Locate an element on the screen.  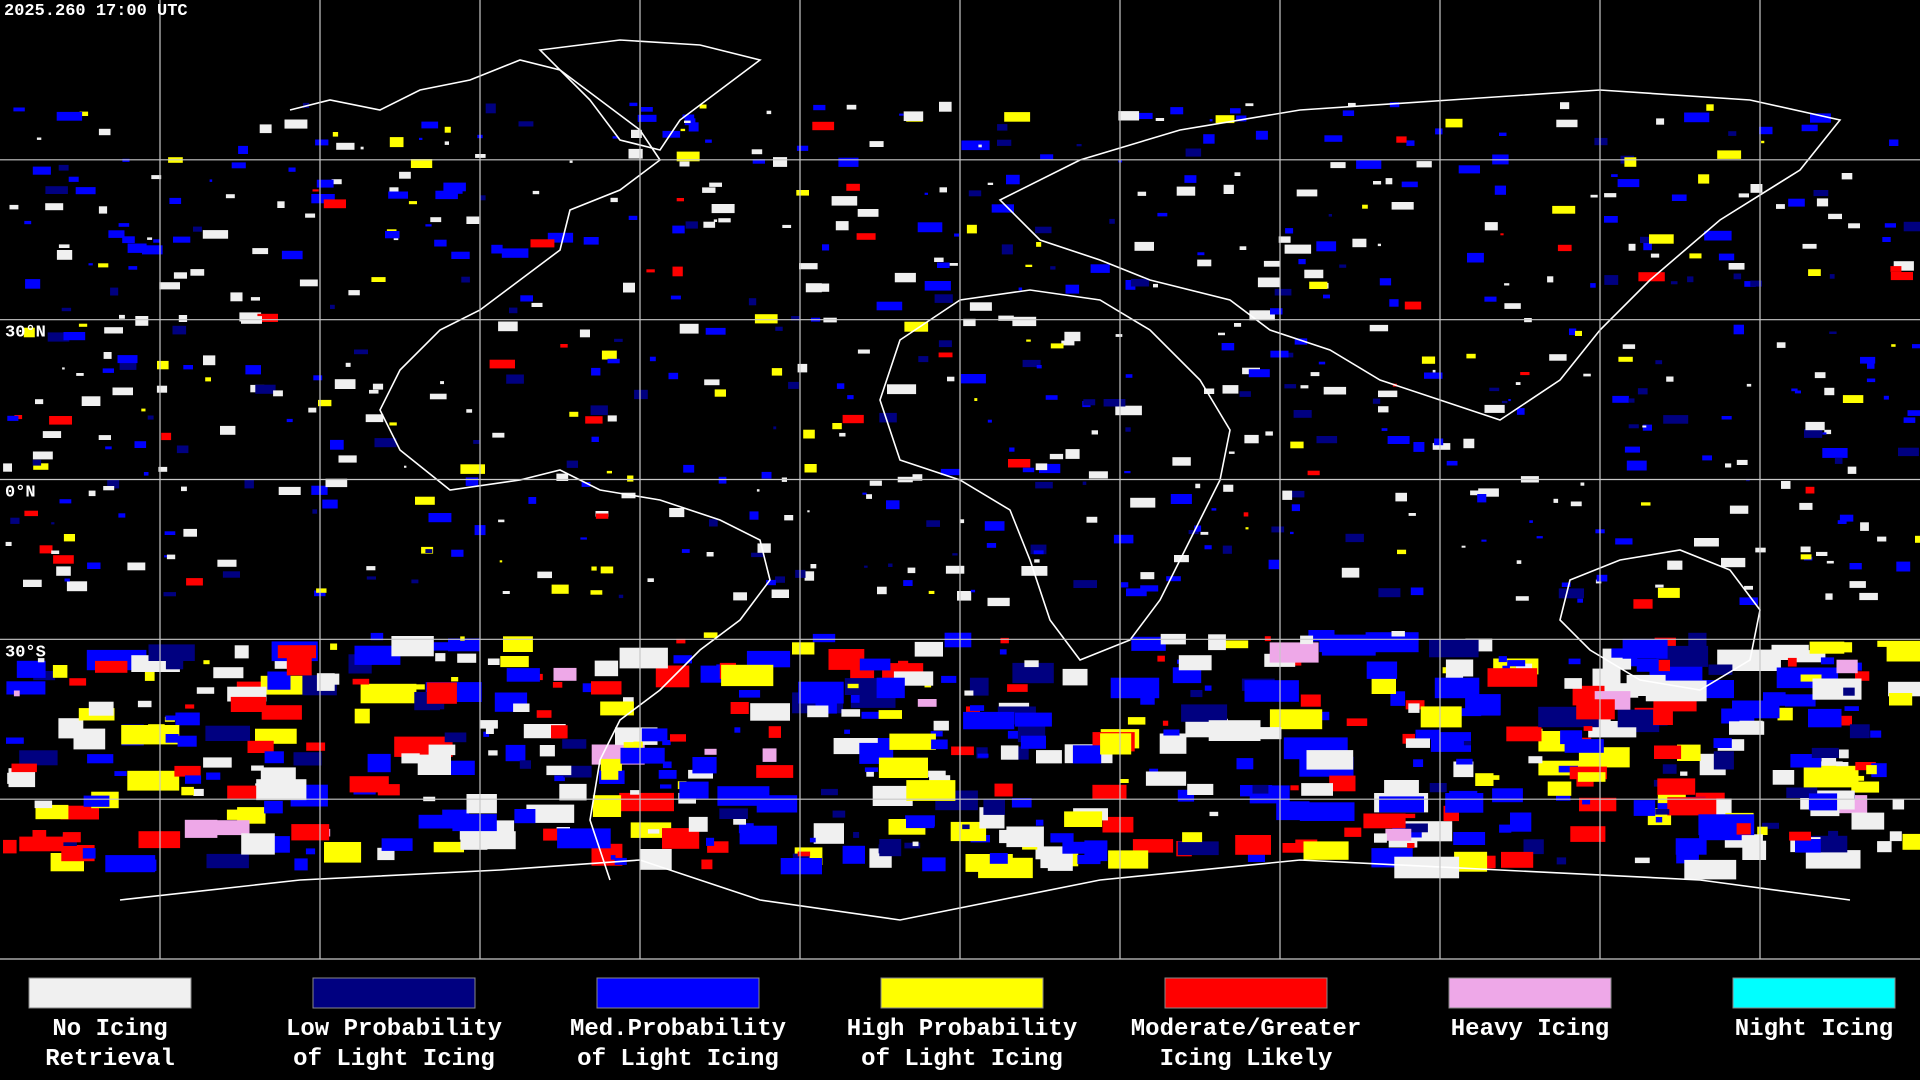
timestamp: 2025.260 17:00 UTC is located at coordinates (96, 11).